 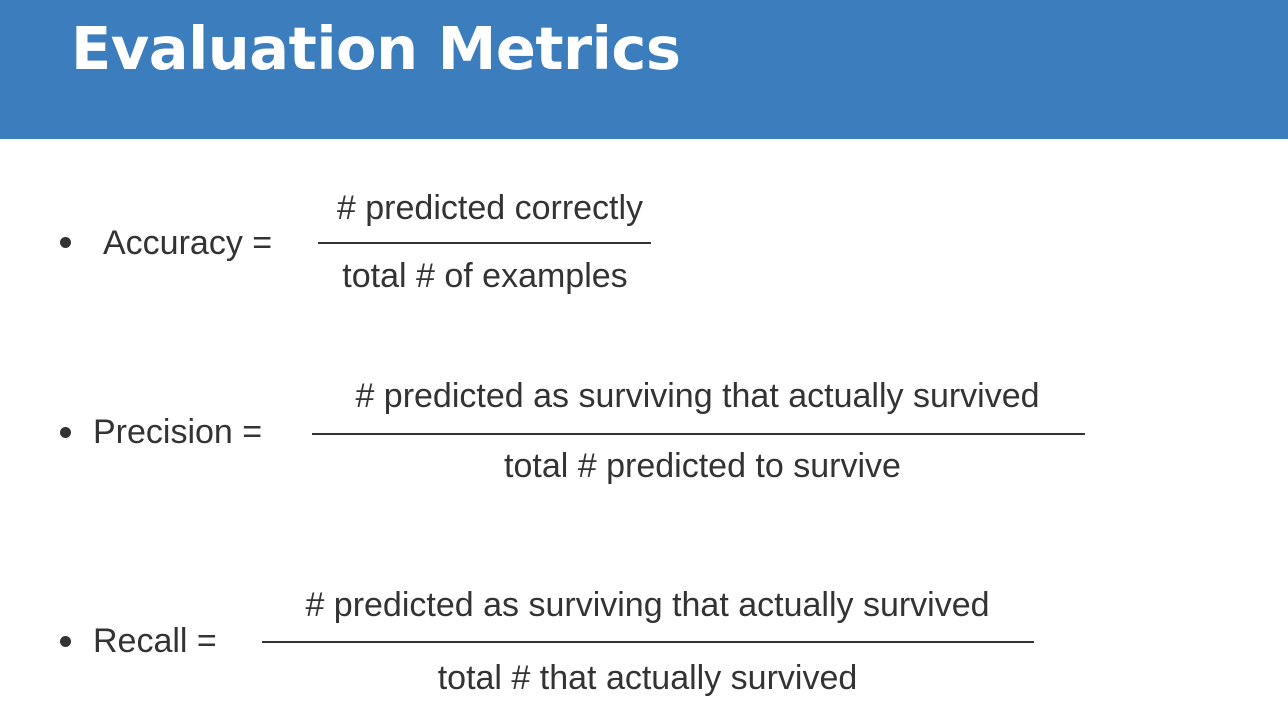 I want to click on slide-title: Evaluation Metrics, so click(x=376, y=48).